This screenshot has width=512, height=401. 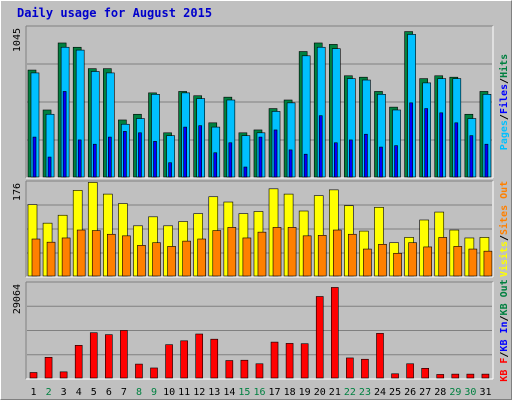 I want to click on day-label: 25, so click(x=395, y=392).